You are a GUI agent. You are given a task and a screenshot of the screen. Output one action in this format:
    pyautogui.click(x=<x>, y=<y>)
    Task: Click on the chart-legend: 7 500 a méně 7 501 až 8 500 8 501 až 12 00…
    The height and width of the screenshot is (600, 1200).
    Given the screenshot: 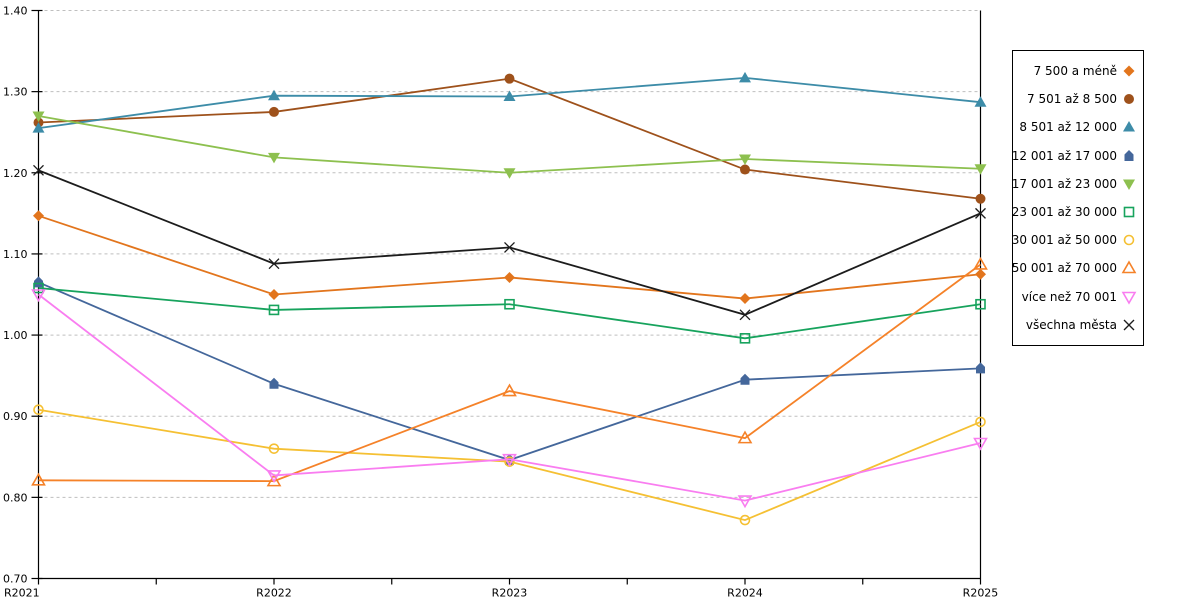 What is the action you would take?
    pyautogui.click(x=1078, y=198)
    